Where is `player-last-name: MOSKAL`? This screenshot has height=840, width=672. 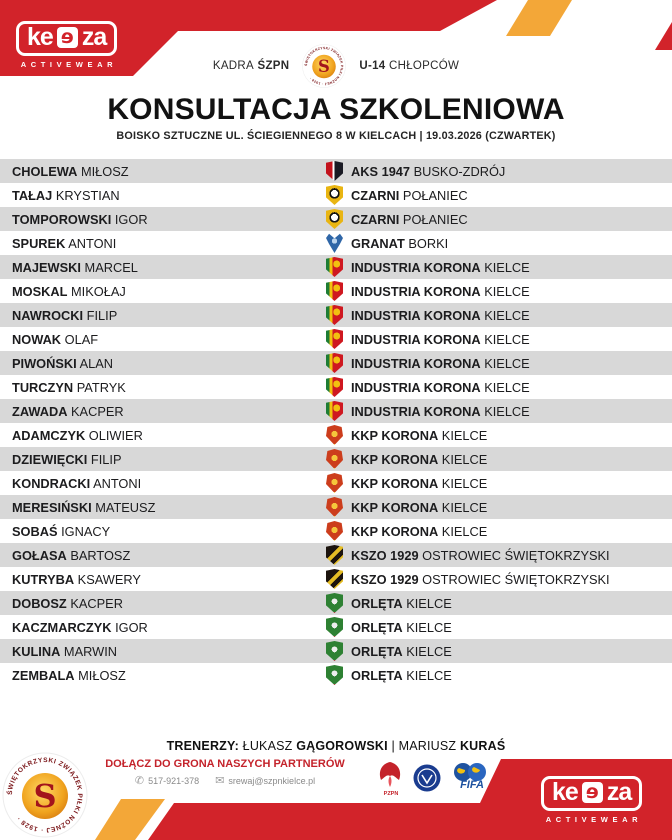 player-last-name: MOSKAL is located at coordinates (40, 291).